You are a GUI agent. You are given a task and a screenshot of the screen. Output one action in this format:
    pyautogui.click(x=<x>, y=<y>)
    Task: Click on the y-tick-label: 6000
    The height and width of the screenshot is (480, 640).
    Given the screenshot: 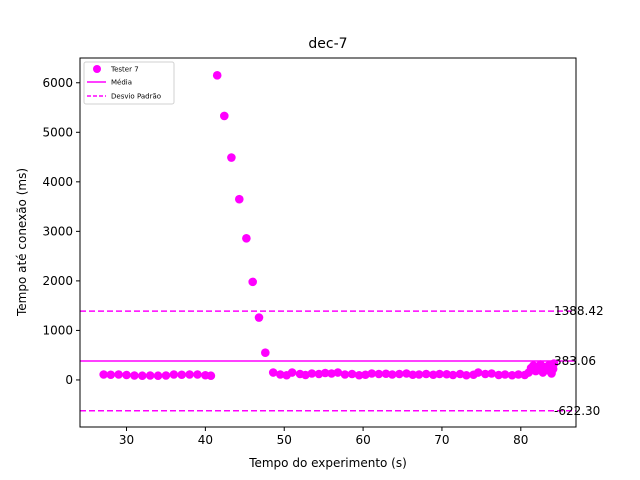 What is the action you would take?
    pyautogui.click(x=57, y=83)
    